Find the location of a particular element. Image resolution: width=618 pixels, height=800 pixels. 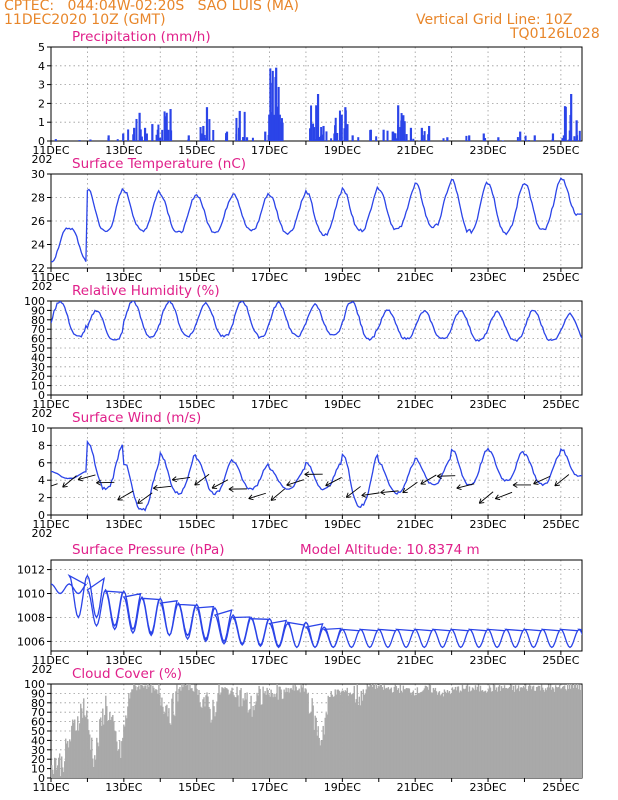

y-tick-label: 30 is located at coordinates (38, 174).